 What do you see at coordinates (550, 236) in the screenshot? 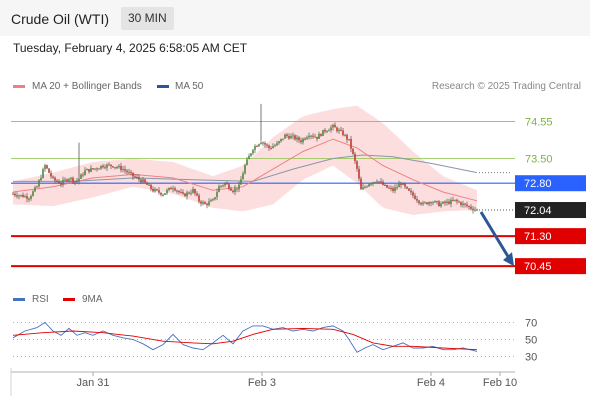
I see `level-box-71.30` at bounding box center [550, 236].